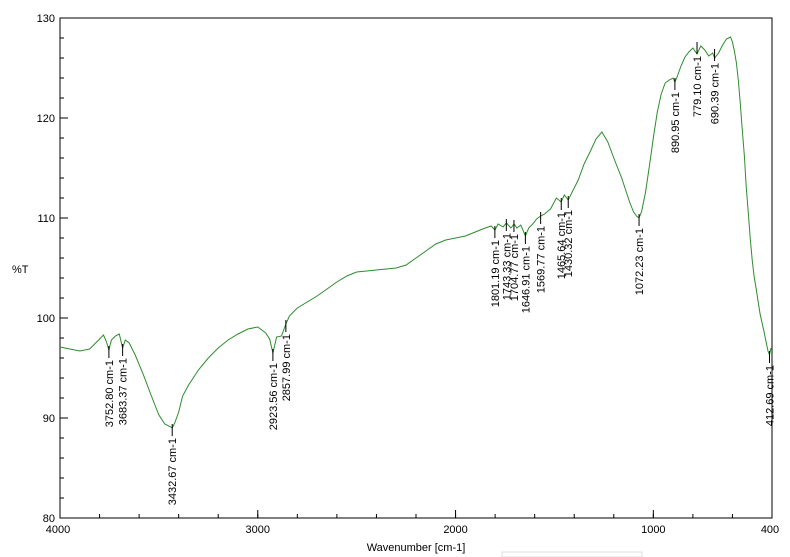 The height and width of the screenshot is (557, 790). Describe the element at coordinates (58, 530) in the screenshot. I see `x-tick-label: 4000` at that location.